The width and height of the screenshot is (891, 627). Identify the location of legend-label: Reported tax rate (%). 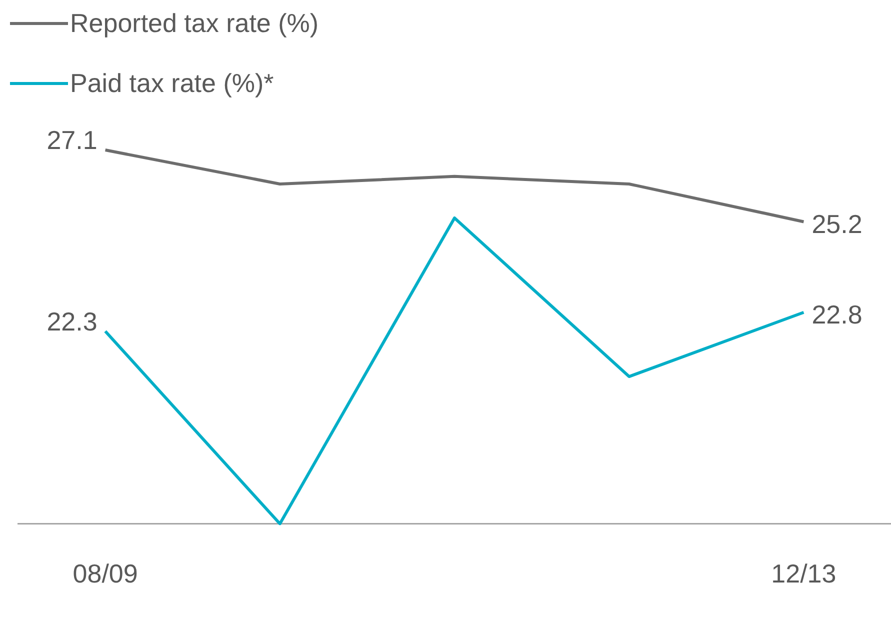
(194, 23).